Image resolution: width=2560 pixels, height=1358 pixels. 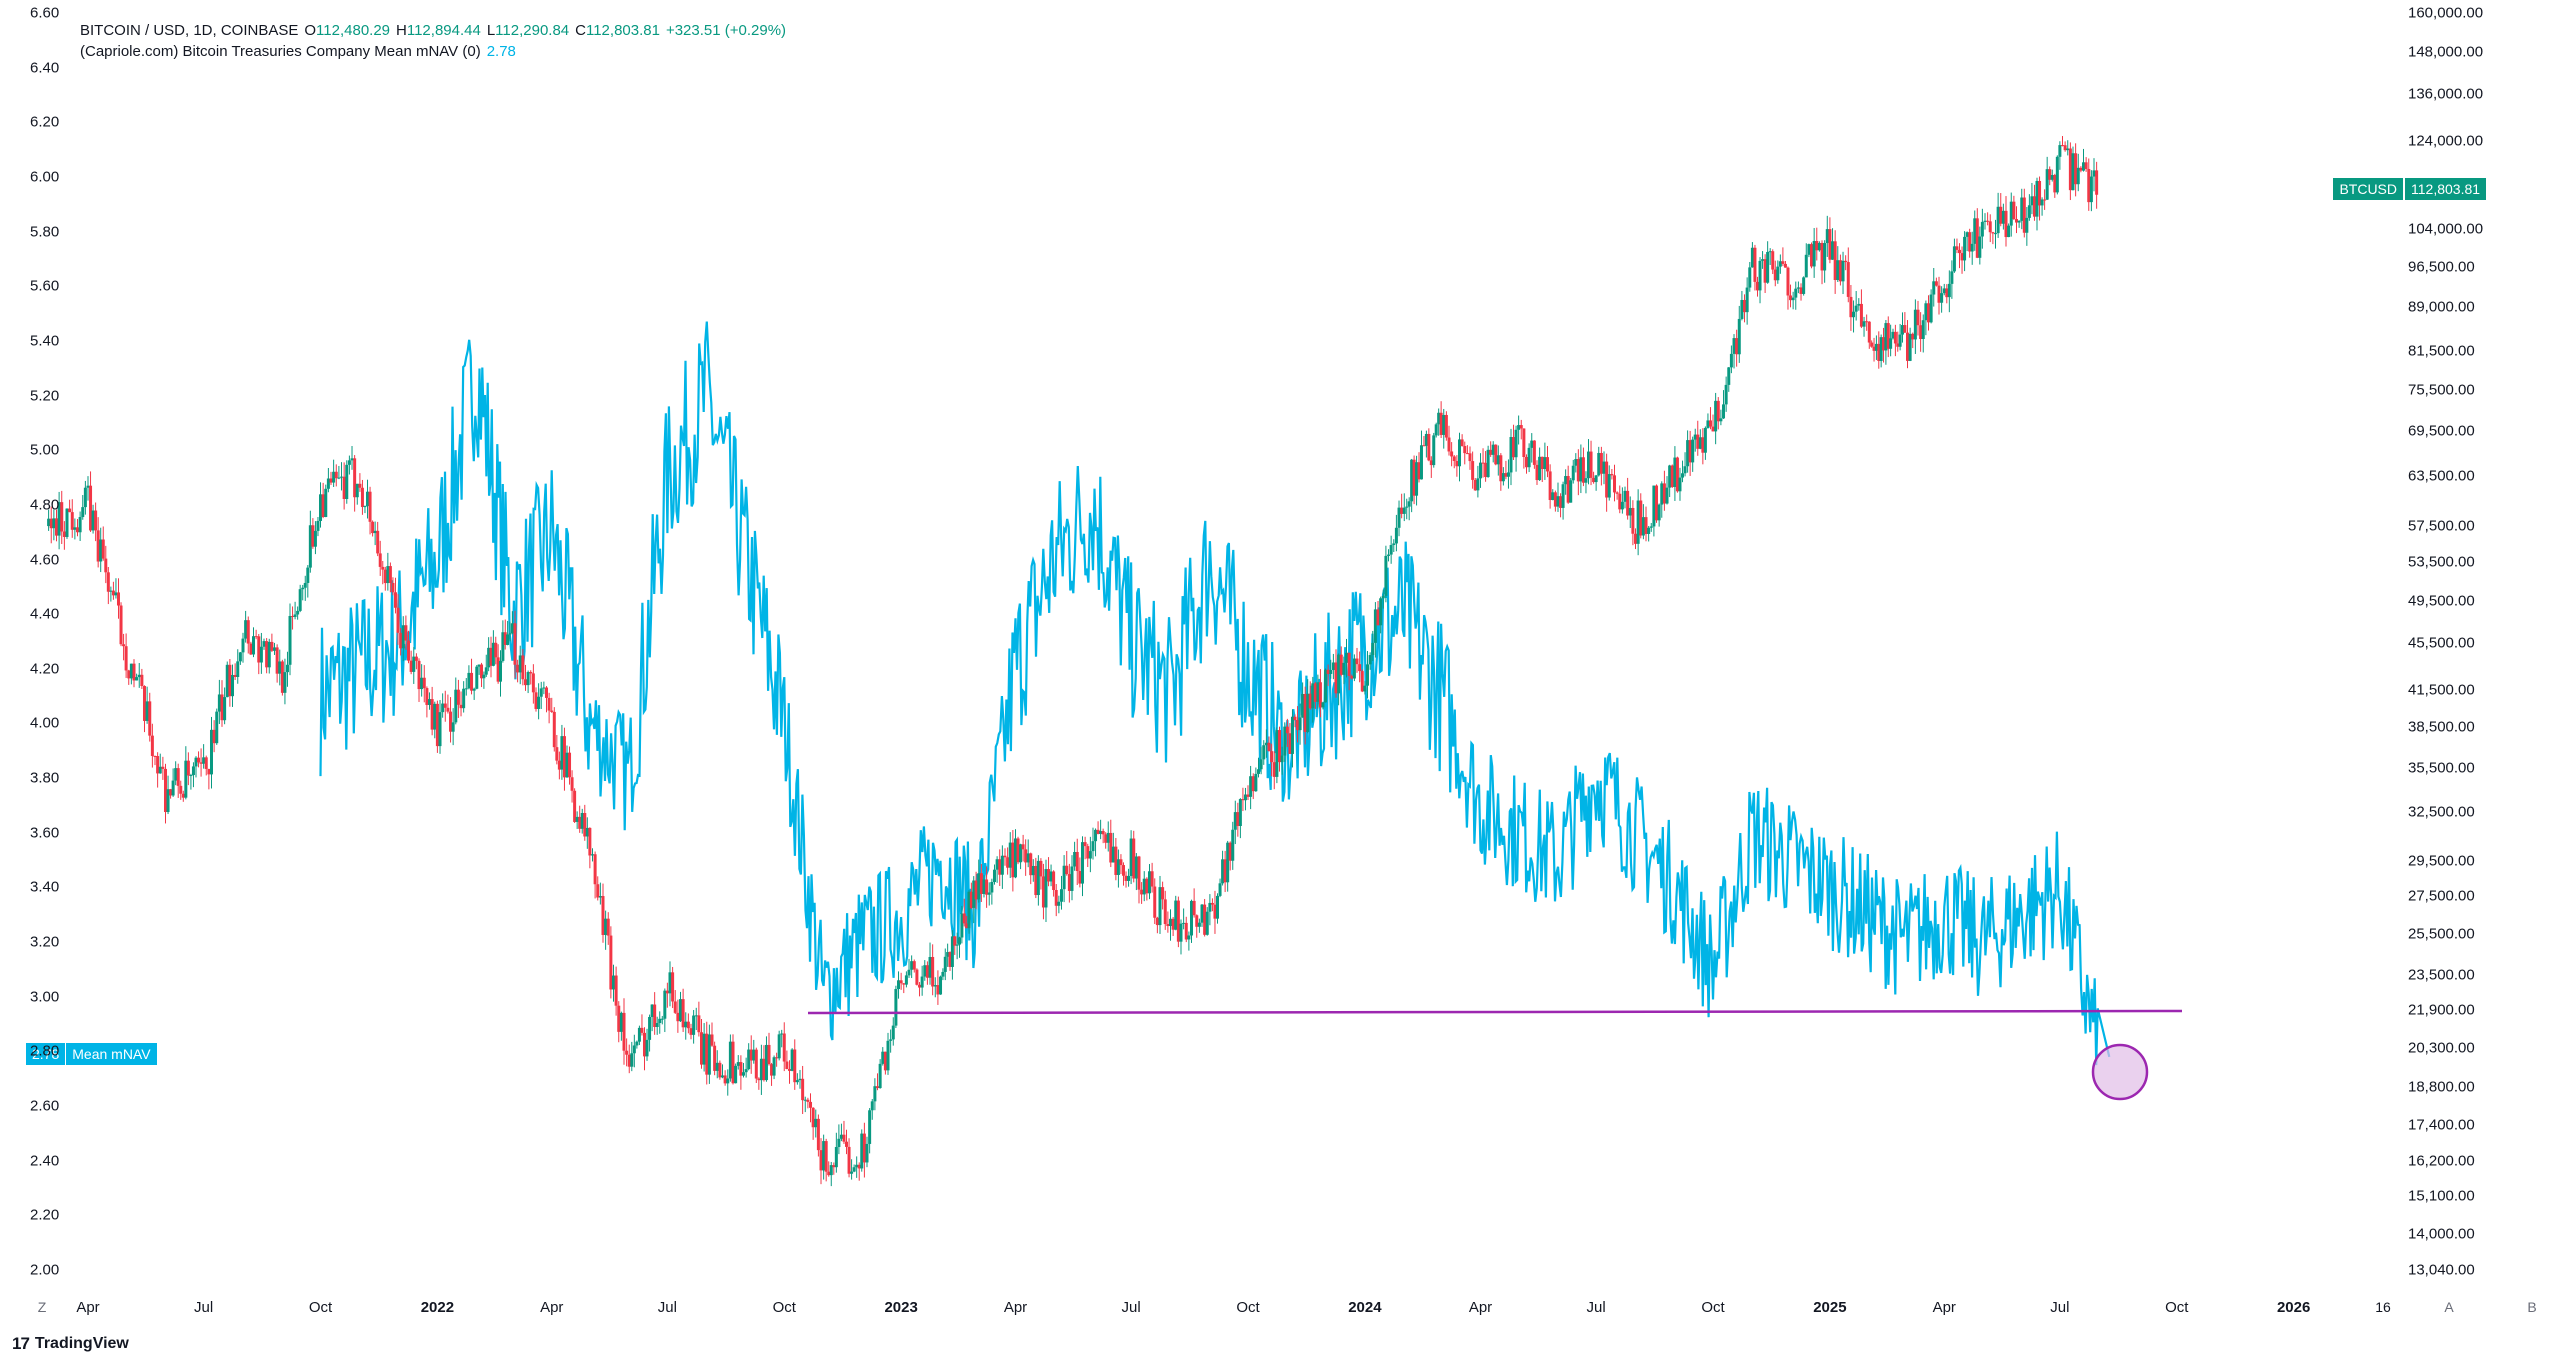 What do you see at coordinates (1944, 1307) in the screenshot?
I see `time-axis-label: Apr` at bounding box center [1944, 1307].